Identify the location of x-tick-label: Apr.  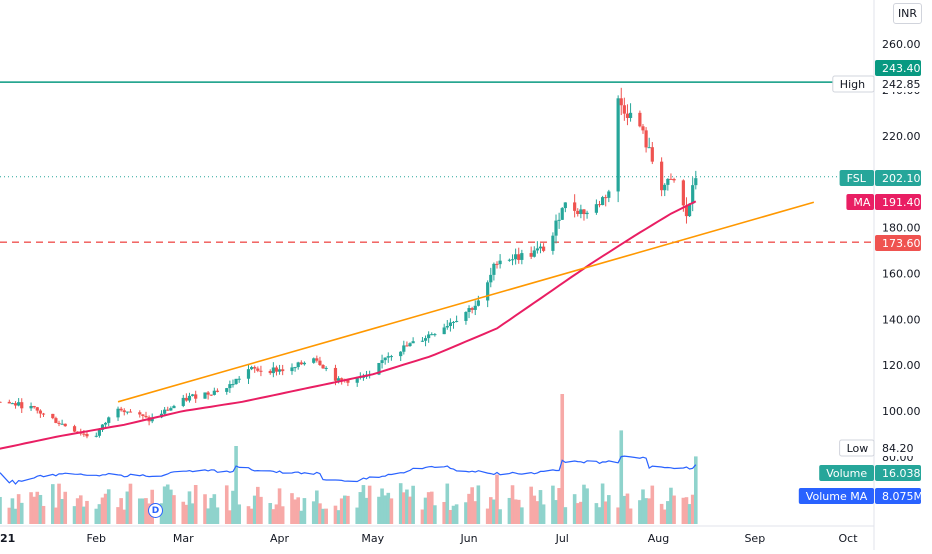
(280, 538).